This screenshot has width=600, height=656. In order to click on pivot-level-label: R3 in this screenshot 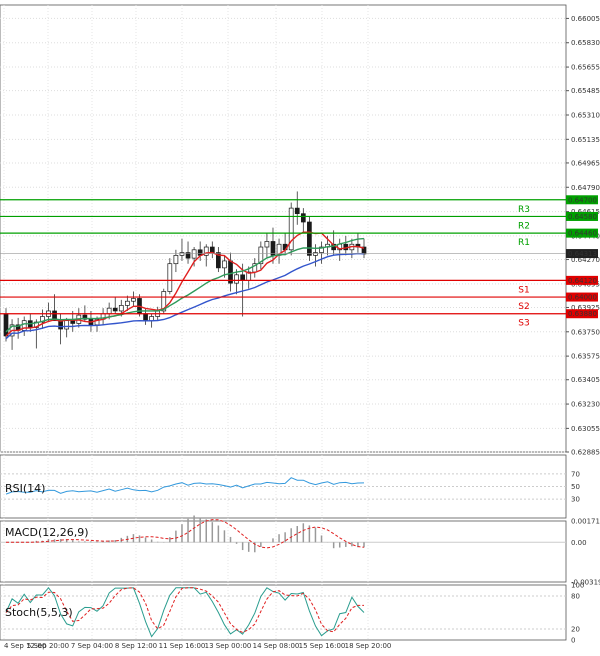, I will do `click(524, 210)`.